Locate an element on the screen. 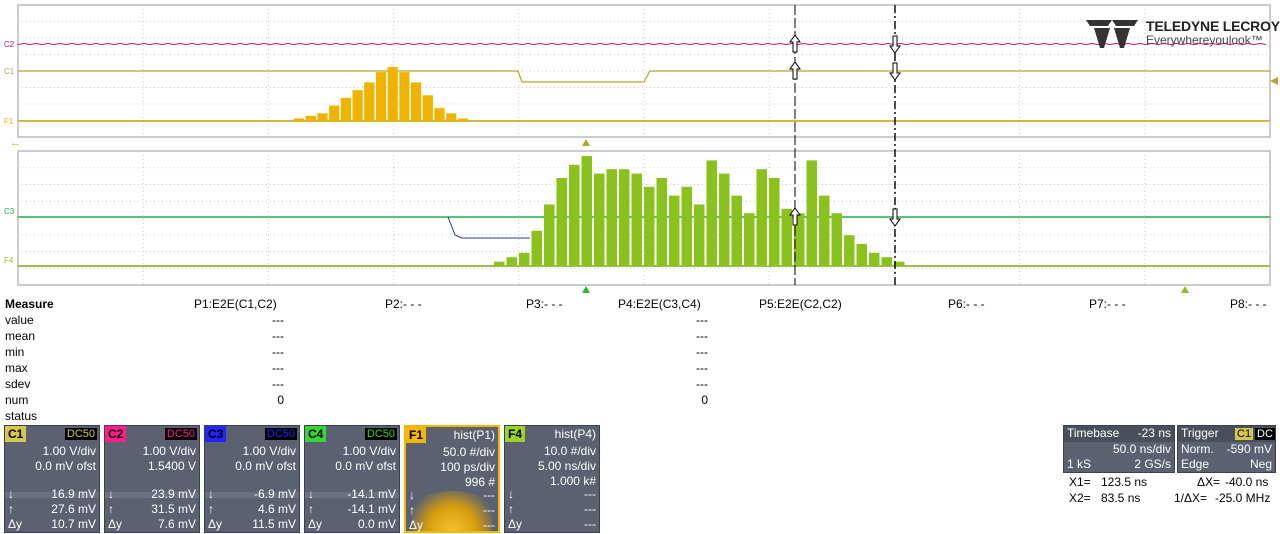  channel-tag: C4 is located at coordinates (316, 434).